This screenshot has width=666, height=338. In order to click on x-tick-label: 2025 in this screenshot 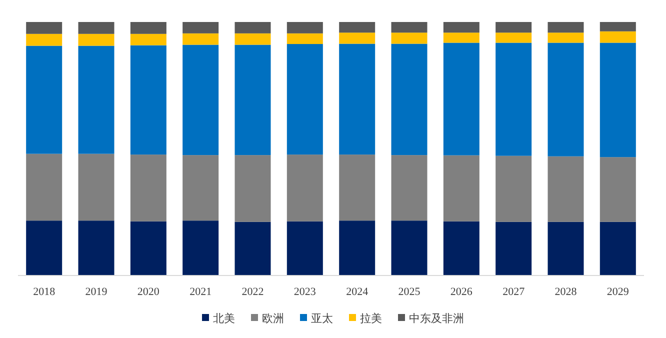, I will do `click(409, 292)`.